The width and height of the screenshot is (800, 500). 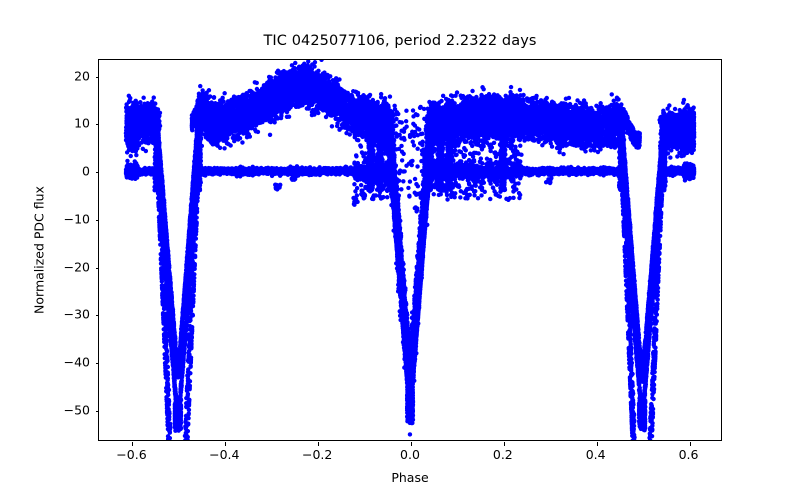 What do you see at coordinates (400, 41) in the screenshot?
I see `page-title: TIC 0425077106, period 2.2322 days` at bounding box center [400, 41].